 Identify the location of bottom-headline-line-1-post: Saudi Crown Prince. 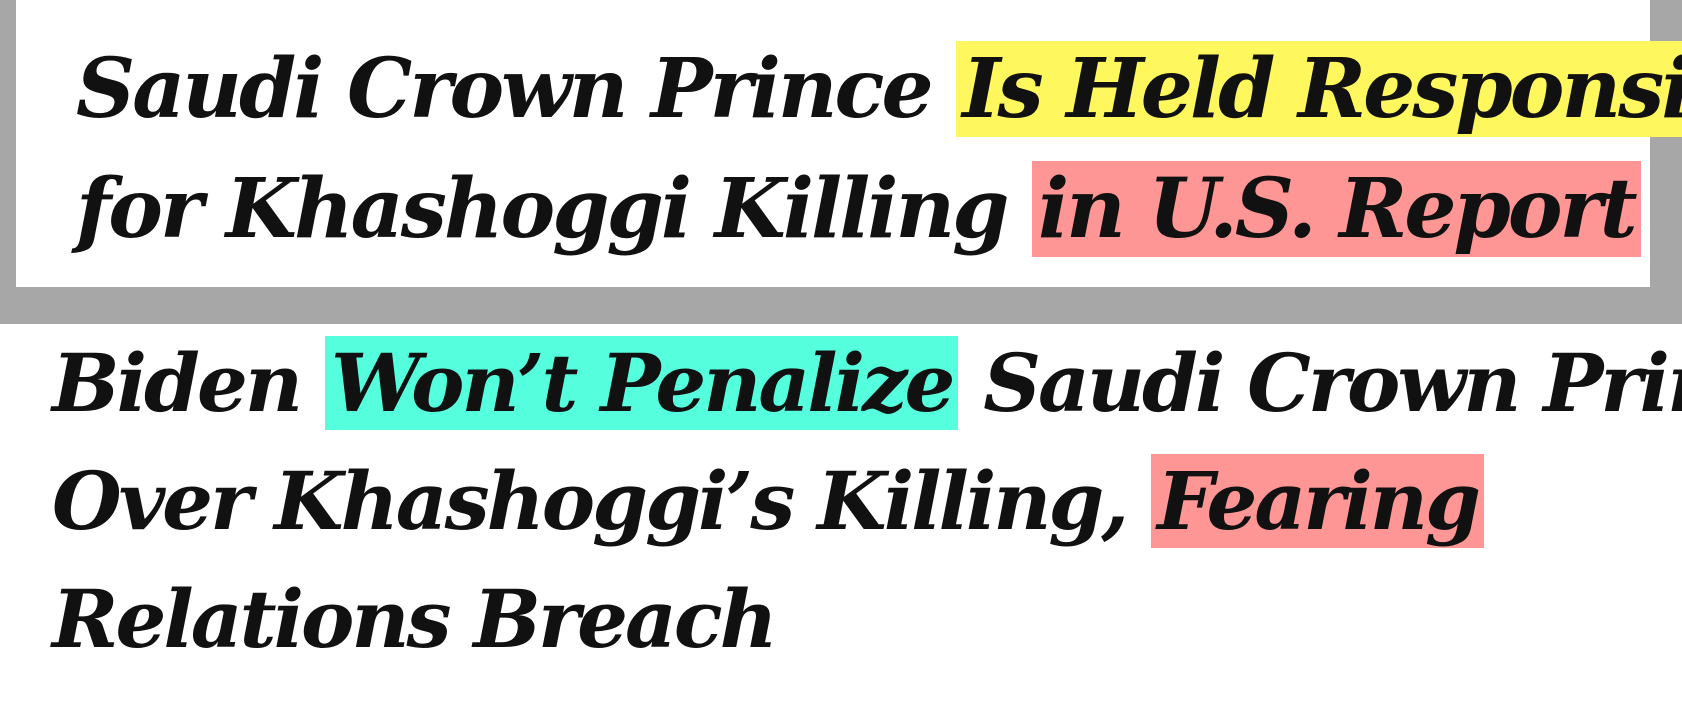
(1332, 383).